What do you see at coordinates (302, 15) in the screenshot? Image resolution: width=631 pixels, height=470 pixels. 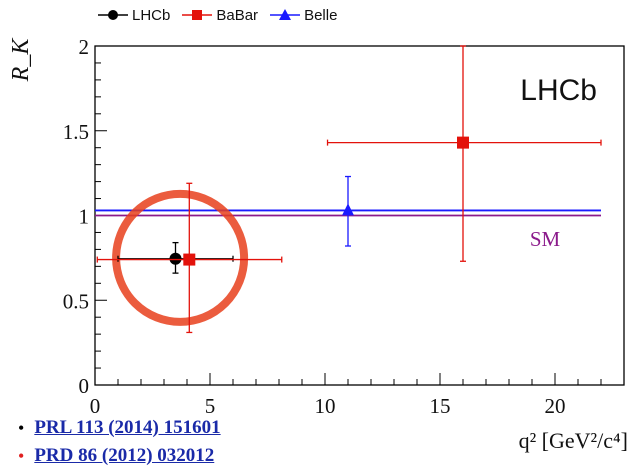 I see `legend-item-belle: Belle` at bounding box center [302, 15].